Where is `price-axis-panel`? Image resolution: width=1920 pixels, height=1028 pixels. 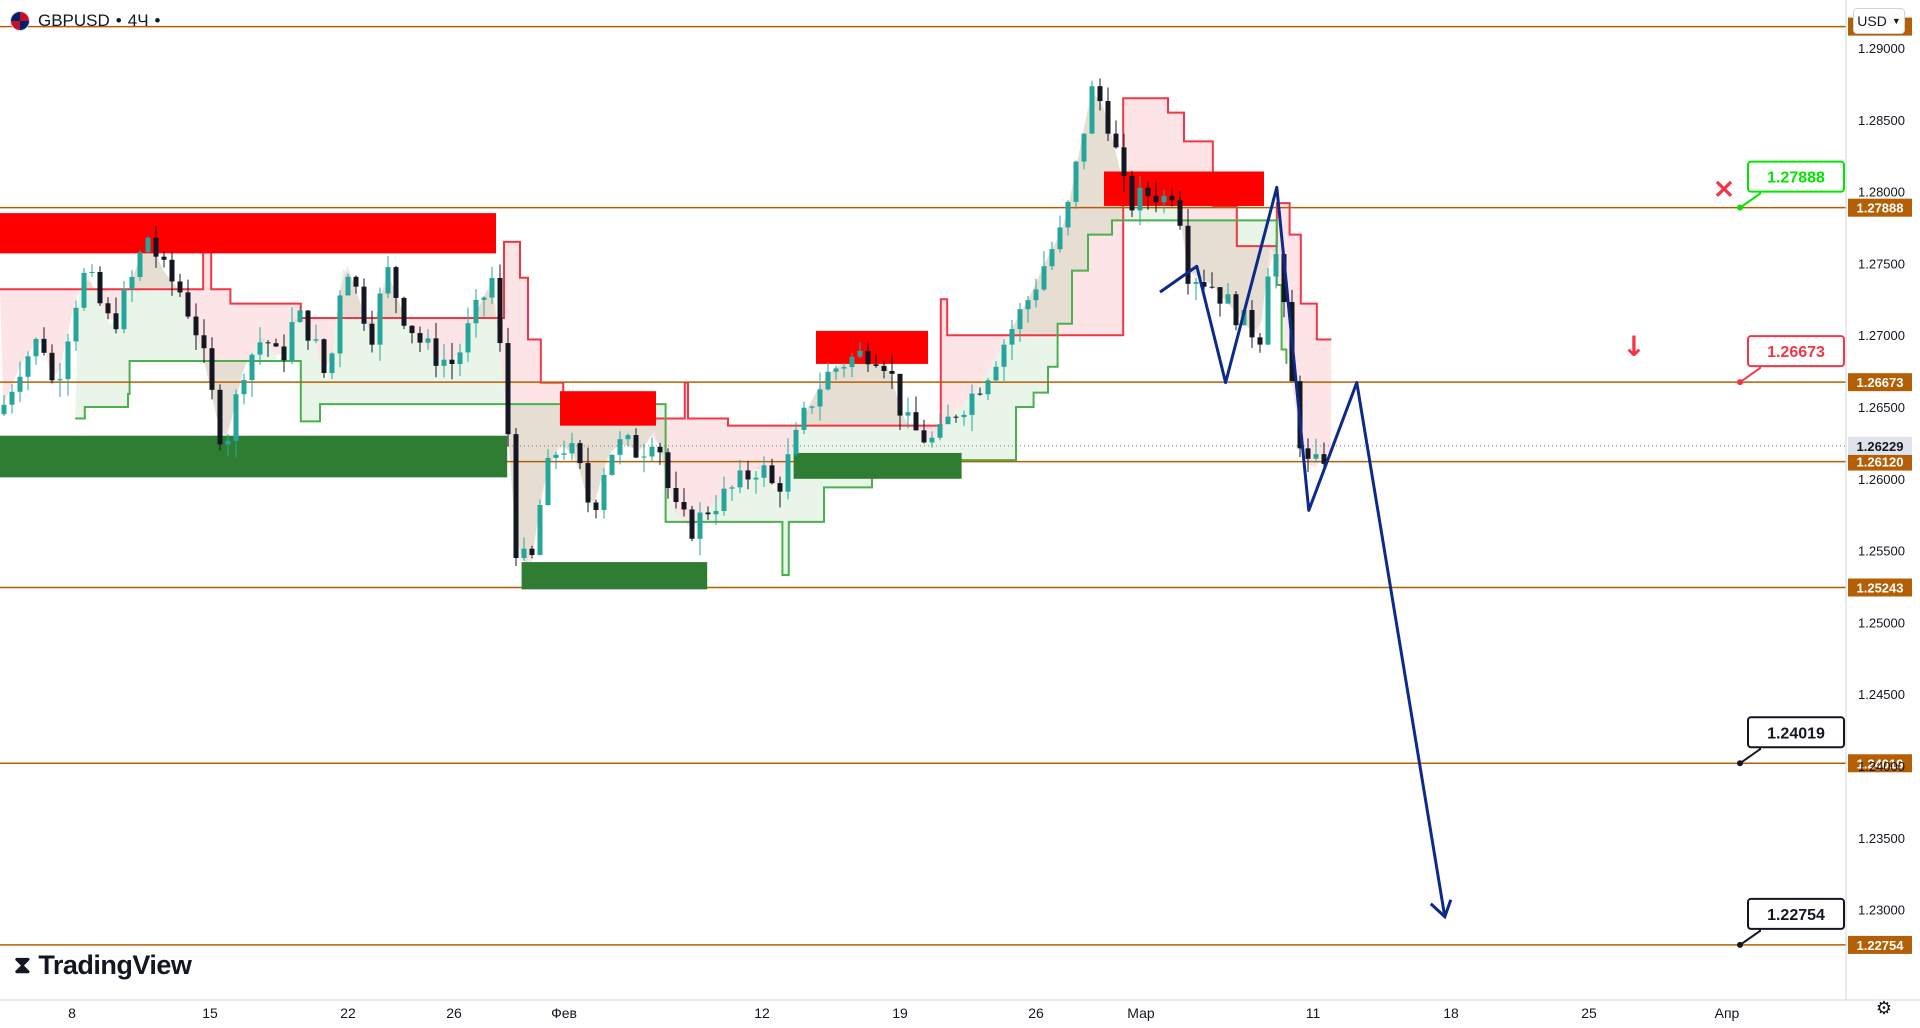
price-axis-panel is located at coordinates (1883, 514).